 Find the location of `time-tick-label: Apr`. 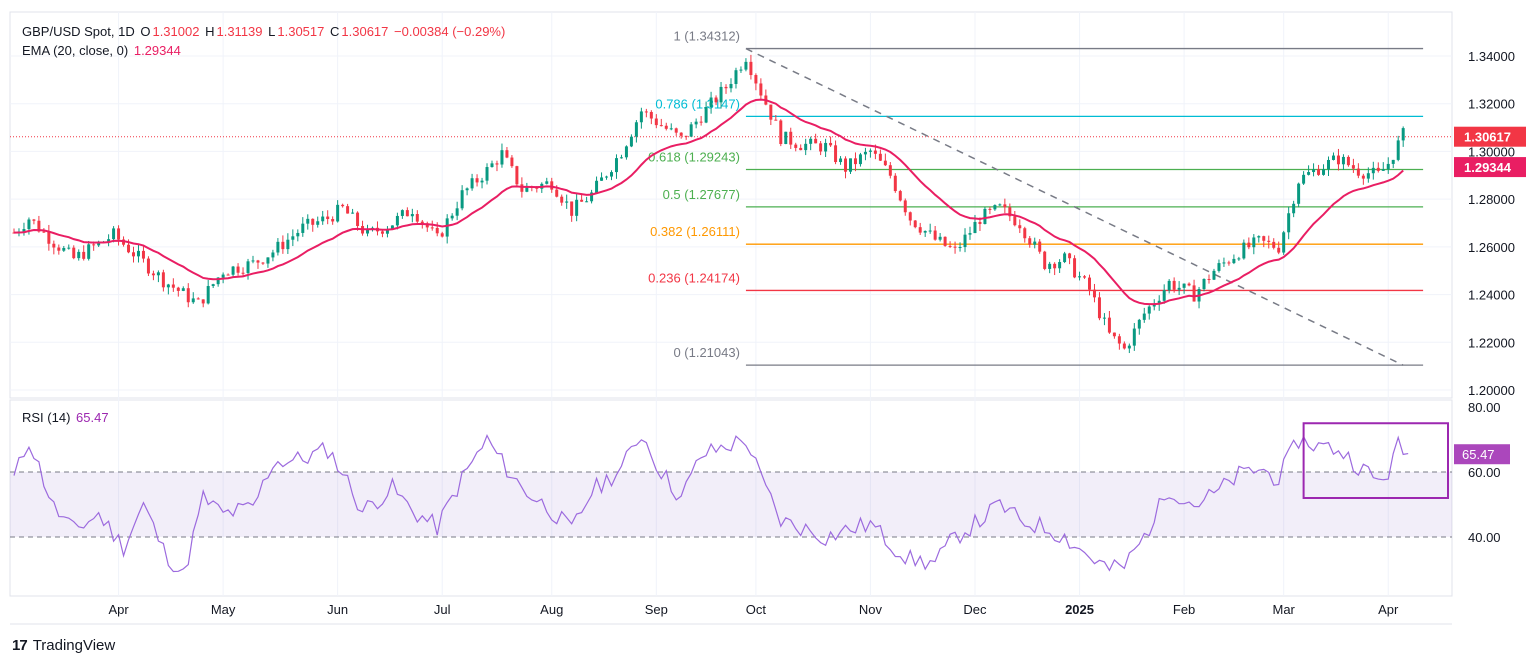

time-tick-label: Apr is located at coordinates (1388, 609).